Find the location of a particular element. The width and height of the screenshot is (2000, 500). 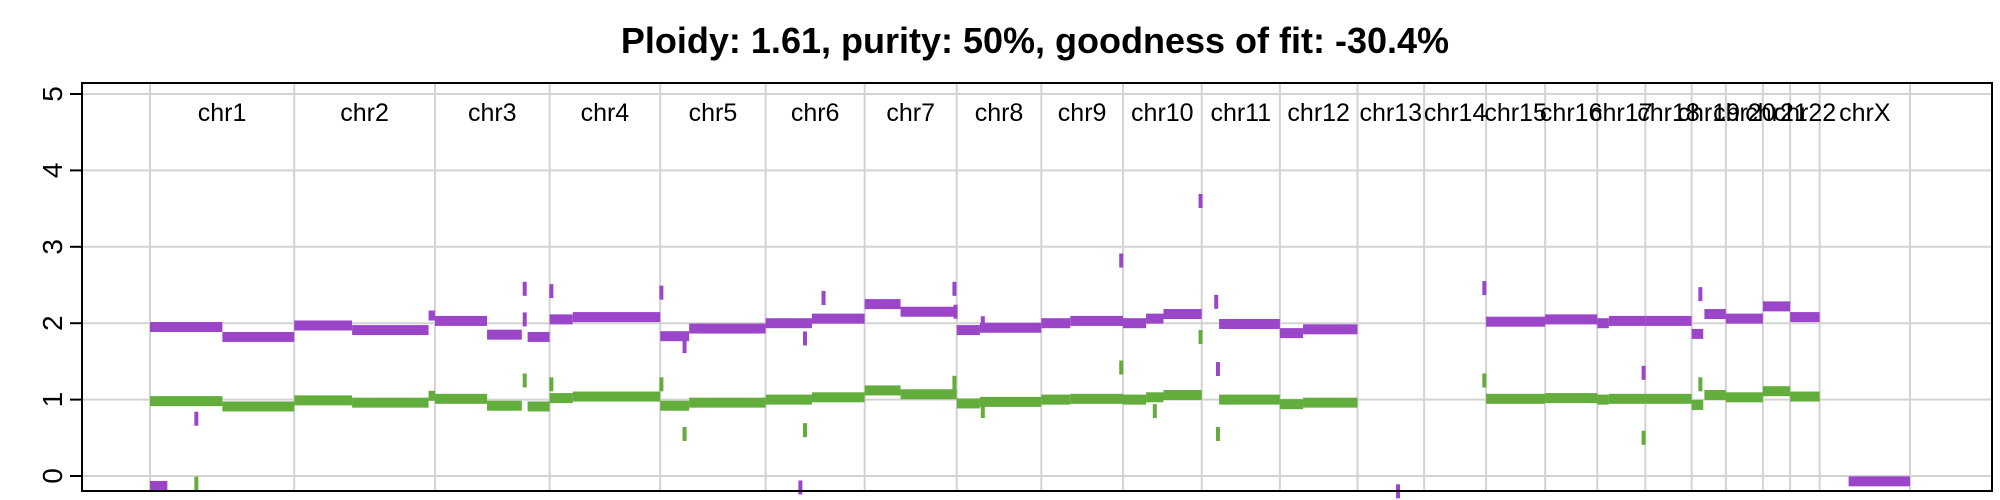

y-tick-label: 0 is located at coordinates (52, 476).